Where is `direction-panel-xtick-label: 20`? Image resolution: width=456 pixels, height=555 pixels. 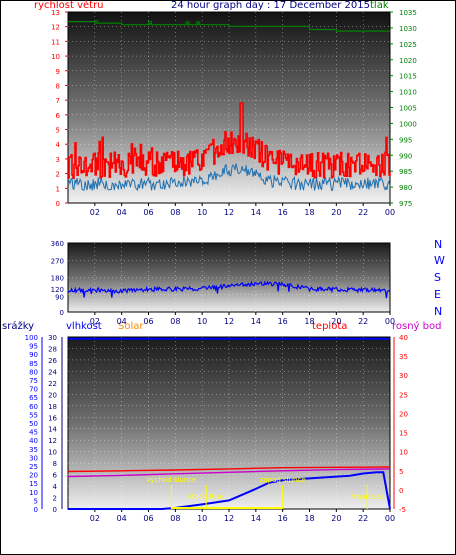 direction-panel-xtick-label: 20 is located at coordinates (336, 321).